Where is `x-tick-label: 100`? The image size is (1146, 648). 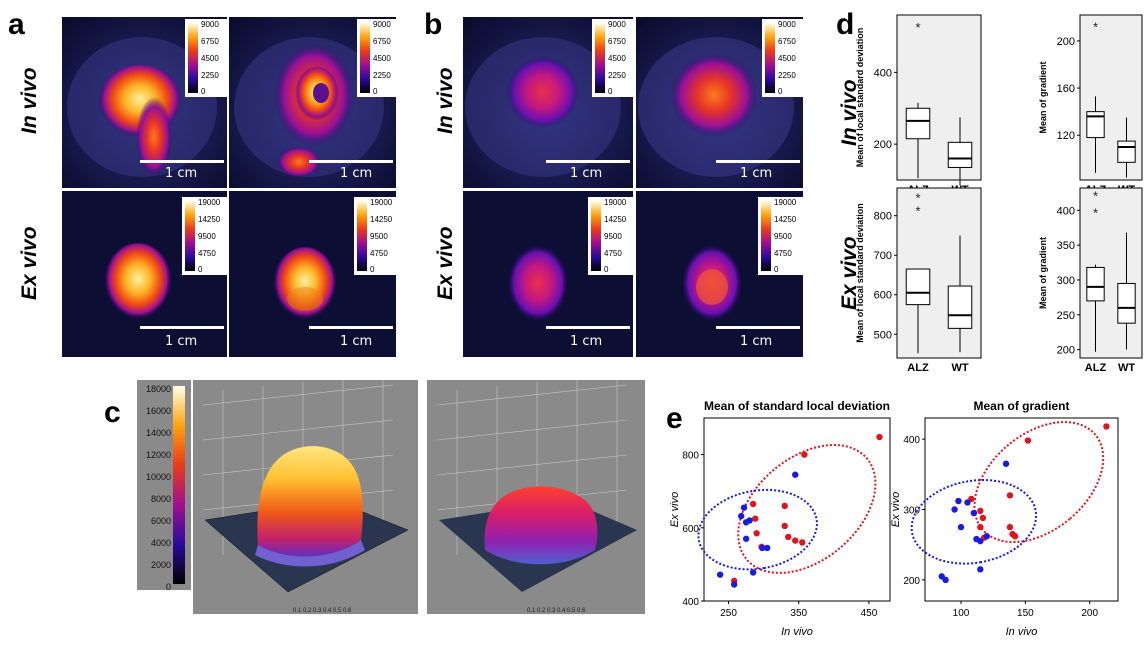
x-tick-label: 100 is located at coordinates (961, 613).